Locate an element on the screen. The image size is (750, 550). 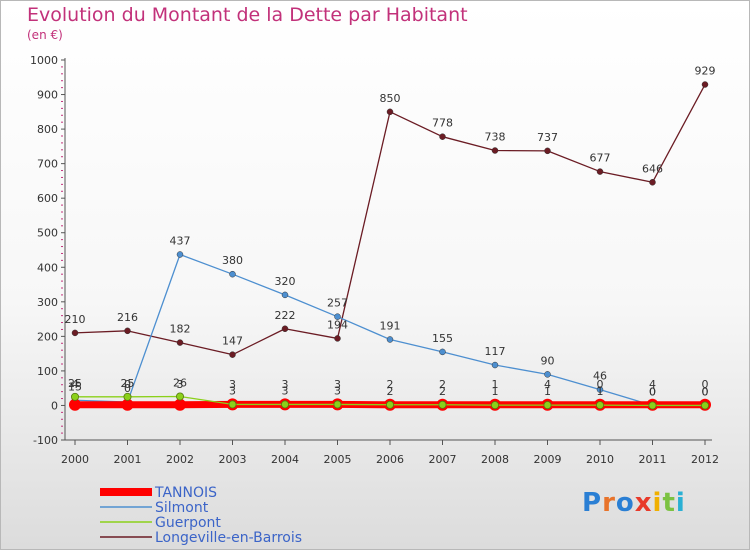
x-tick-label: 2002 is located at coordinates (180, 459).